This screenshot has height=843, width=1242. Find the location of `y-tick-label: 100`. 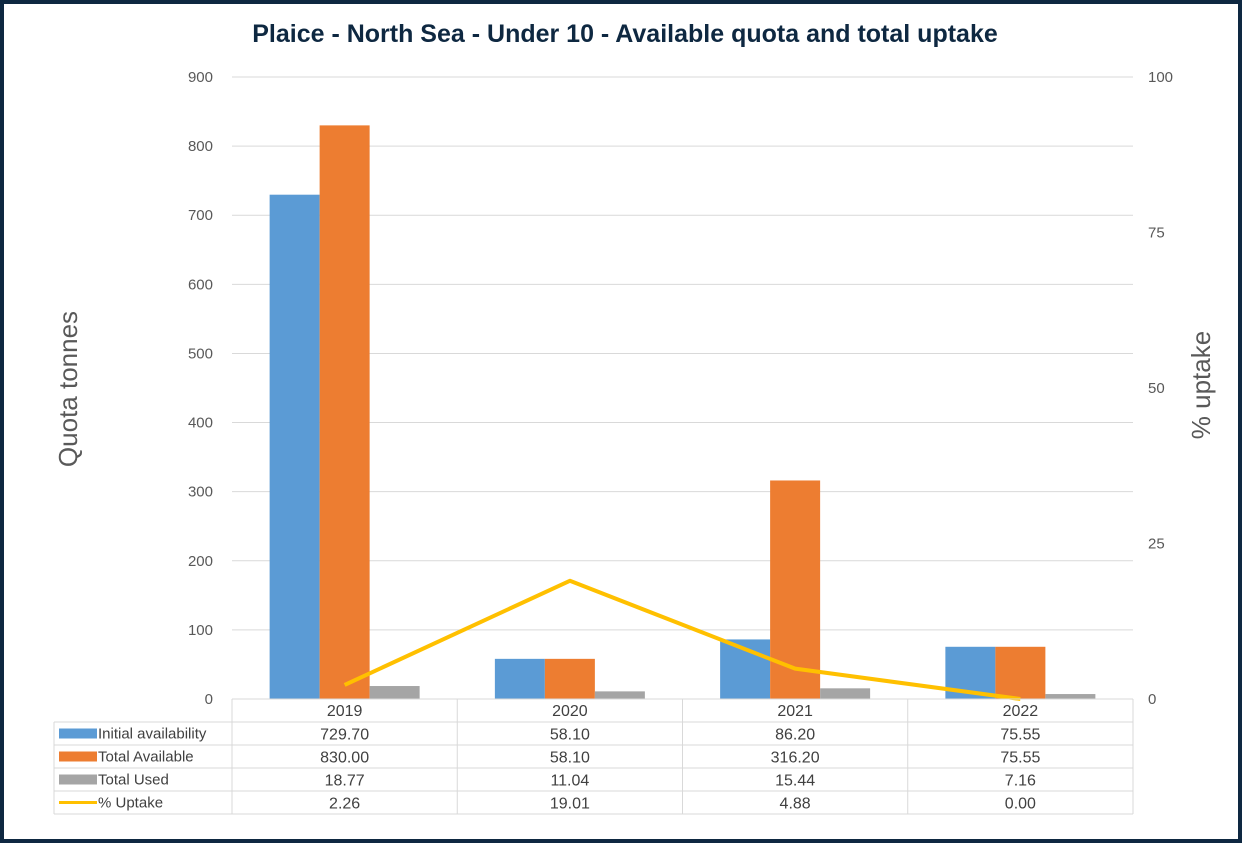

y-tick-label: 100 is located at coordinates (200, 630).